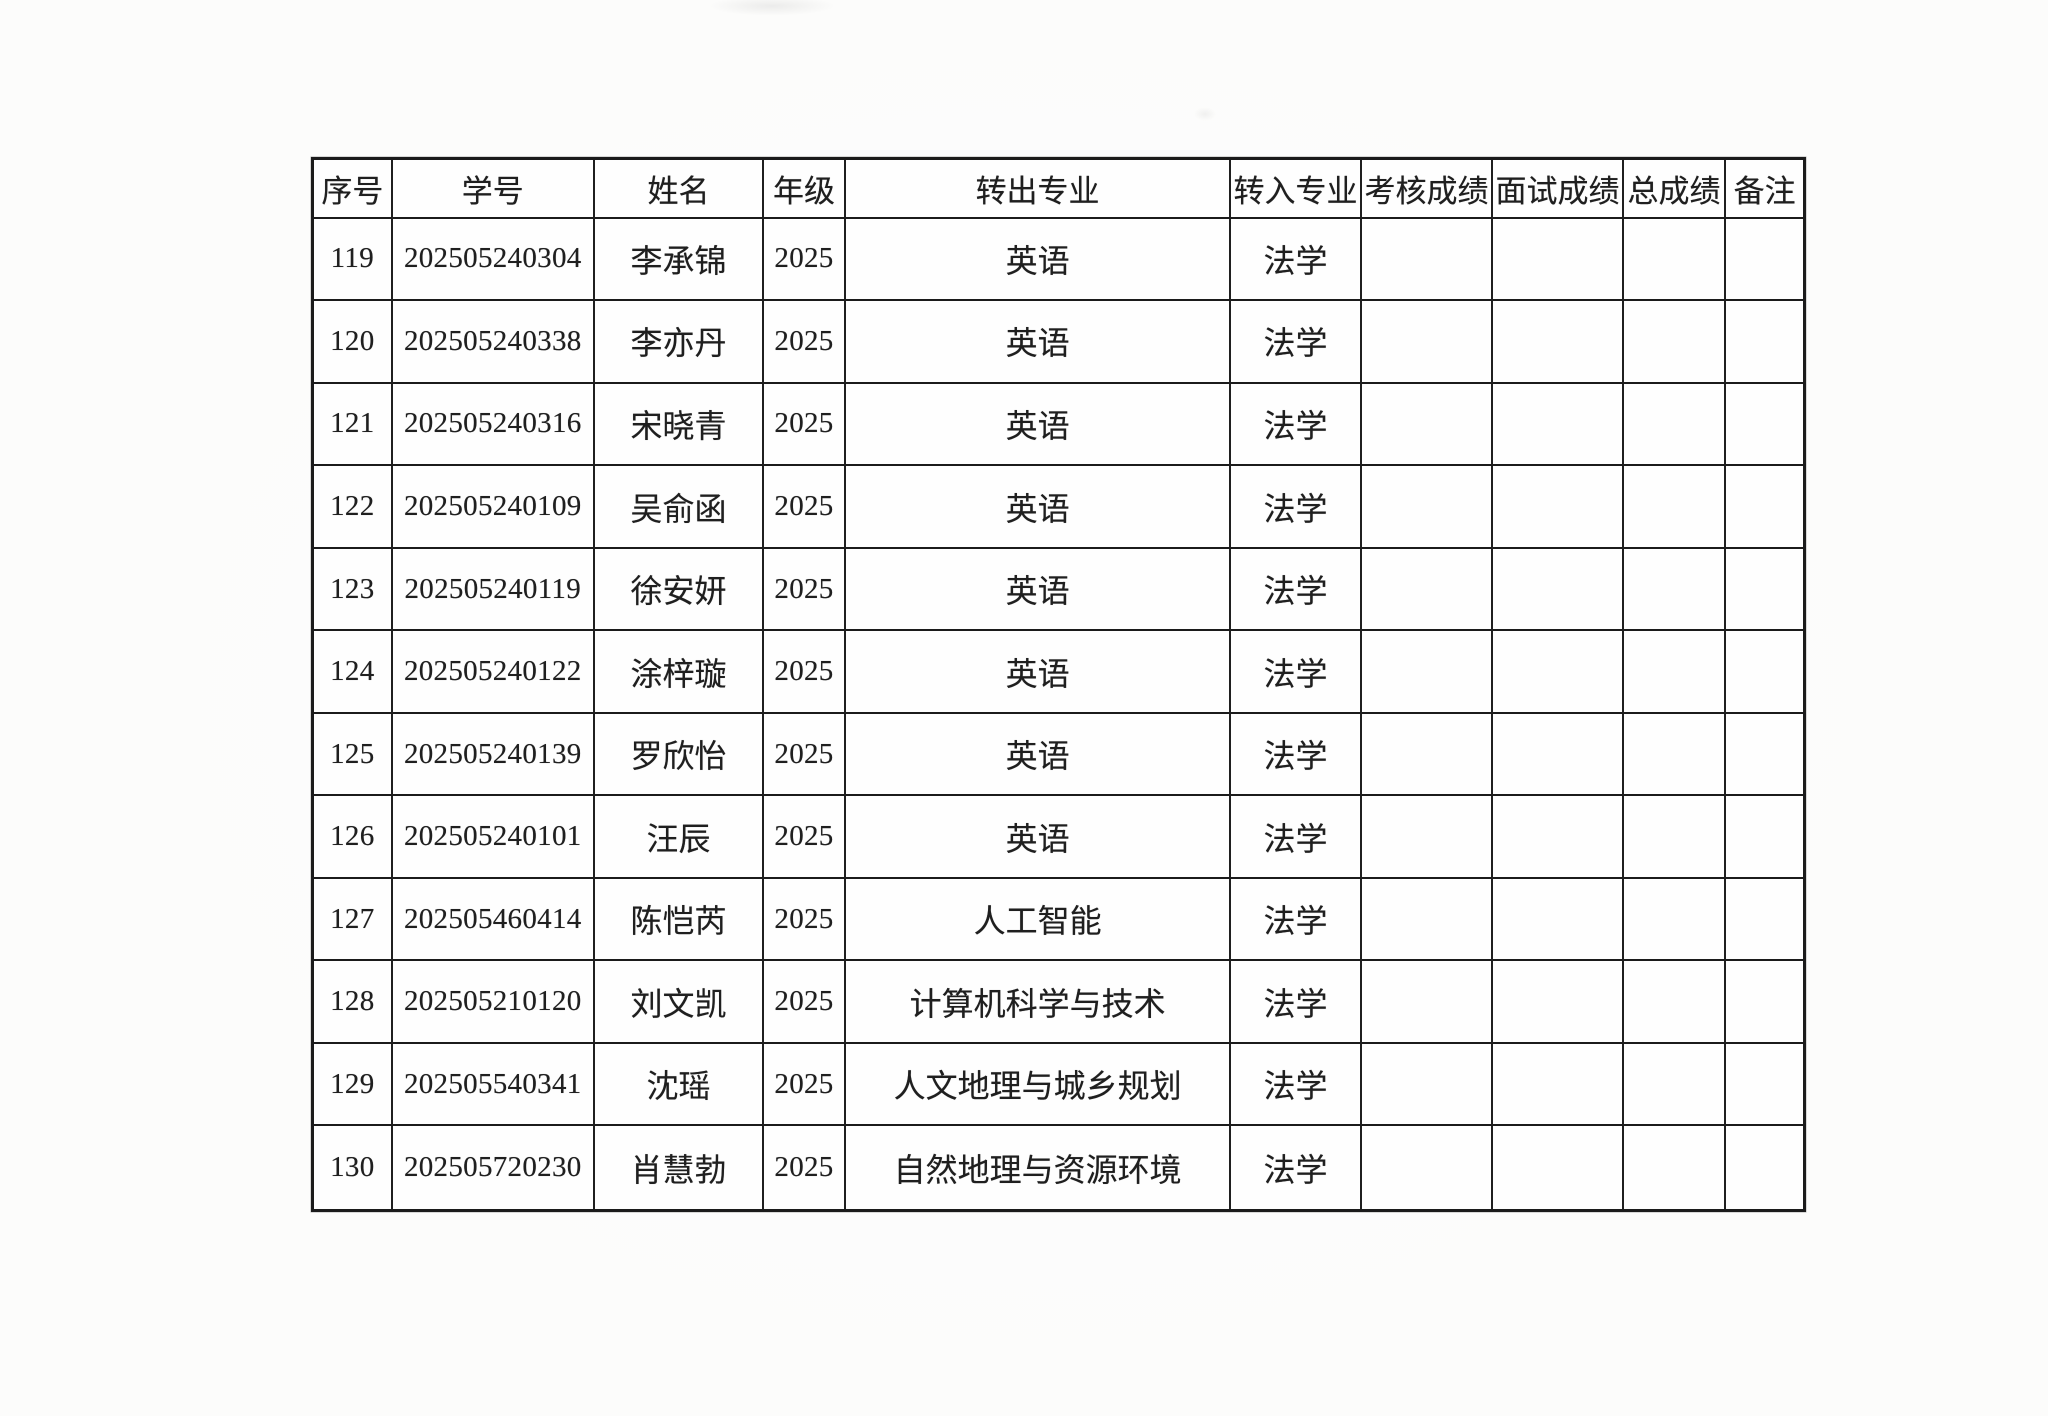 This screenshot has width=2048, height=1416. Describe the element at coordinates (493, 672) in the screenshot. I see `cell-student-id: 202505240122` at that location.